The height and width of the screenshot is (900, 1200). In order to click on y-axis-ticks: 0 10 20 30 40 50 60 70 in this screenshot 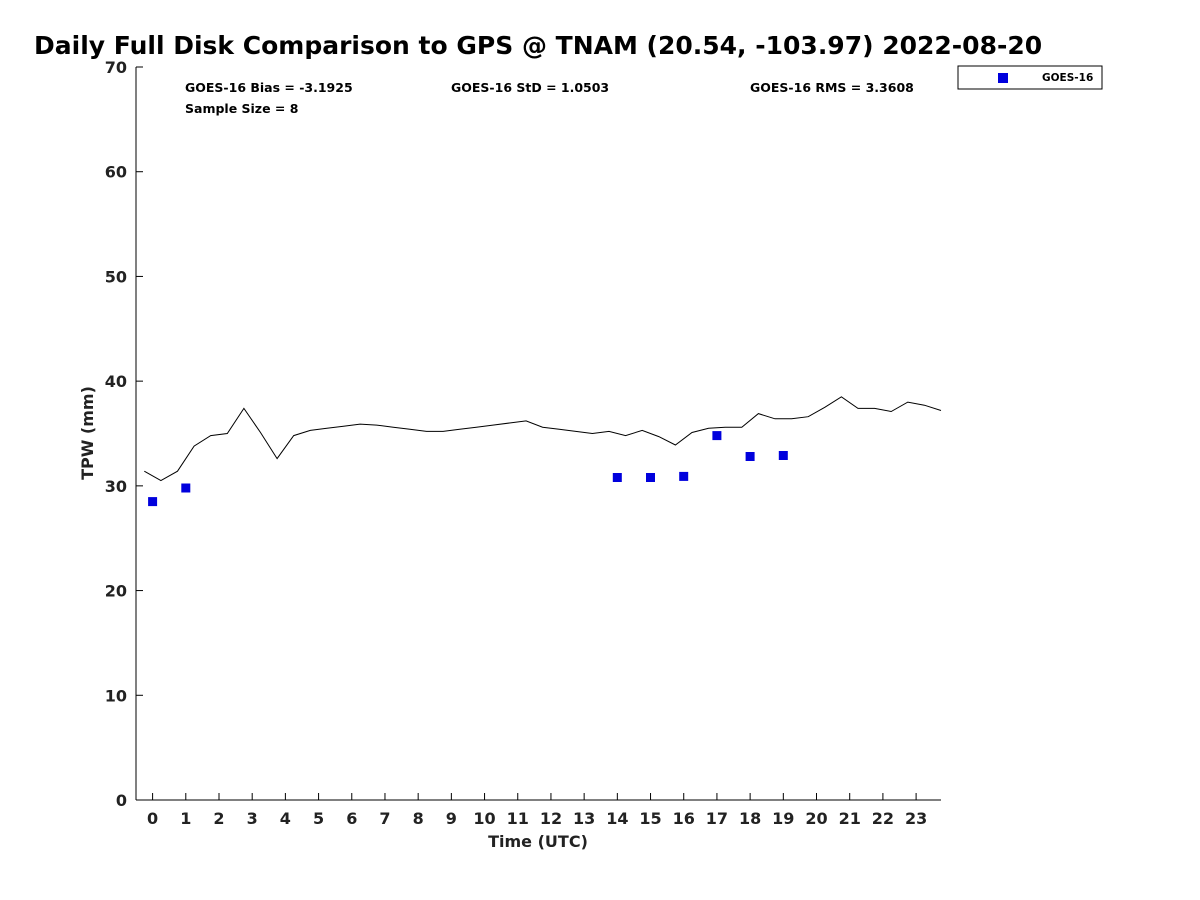, I will do `click(124, 434)`.